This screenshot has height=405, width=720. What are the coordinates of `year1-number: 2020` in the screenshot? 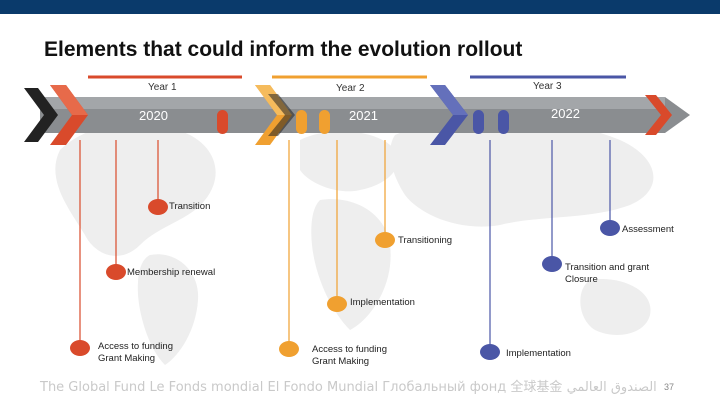 It's located at (153, 115).